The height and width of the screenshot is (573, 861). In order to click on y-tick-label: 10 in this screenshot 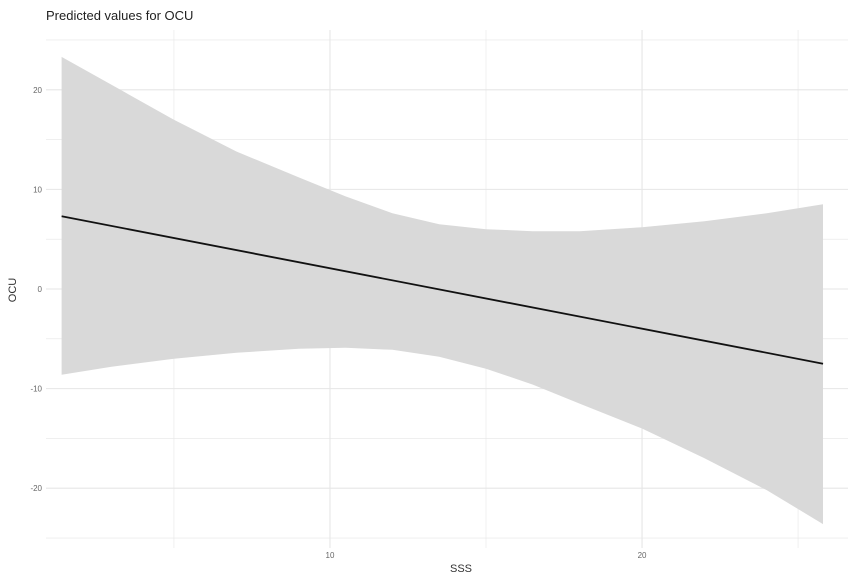, I will do `click(37, 189)`.